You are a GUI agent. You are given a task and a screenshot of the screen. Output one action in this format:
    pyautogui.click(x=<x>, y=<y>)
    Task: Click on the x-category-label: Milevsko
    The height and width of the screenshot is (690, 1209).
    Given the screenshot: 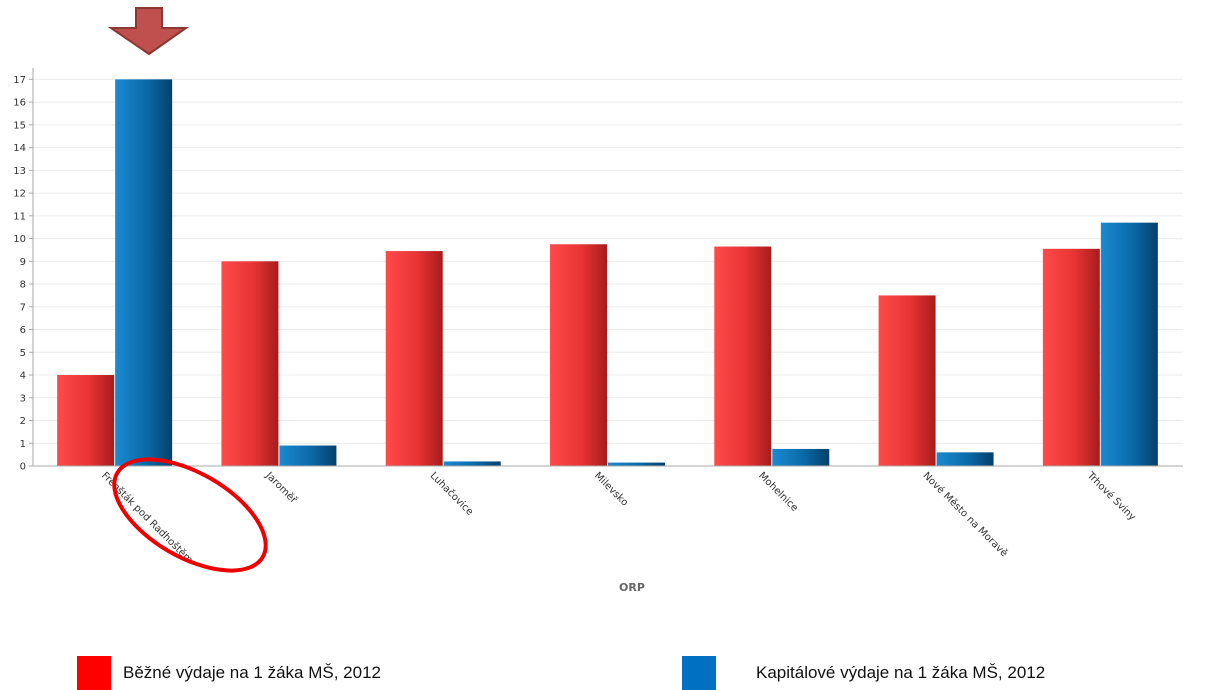 What is the action you would take?
    pyautogui.click(x=611, y=489)
    